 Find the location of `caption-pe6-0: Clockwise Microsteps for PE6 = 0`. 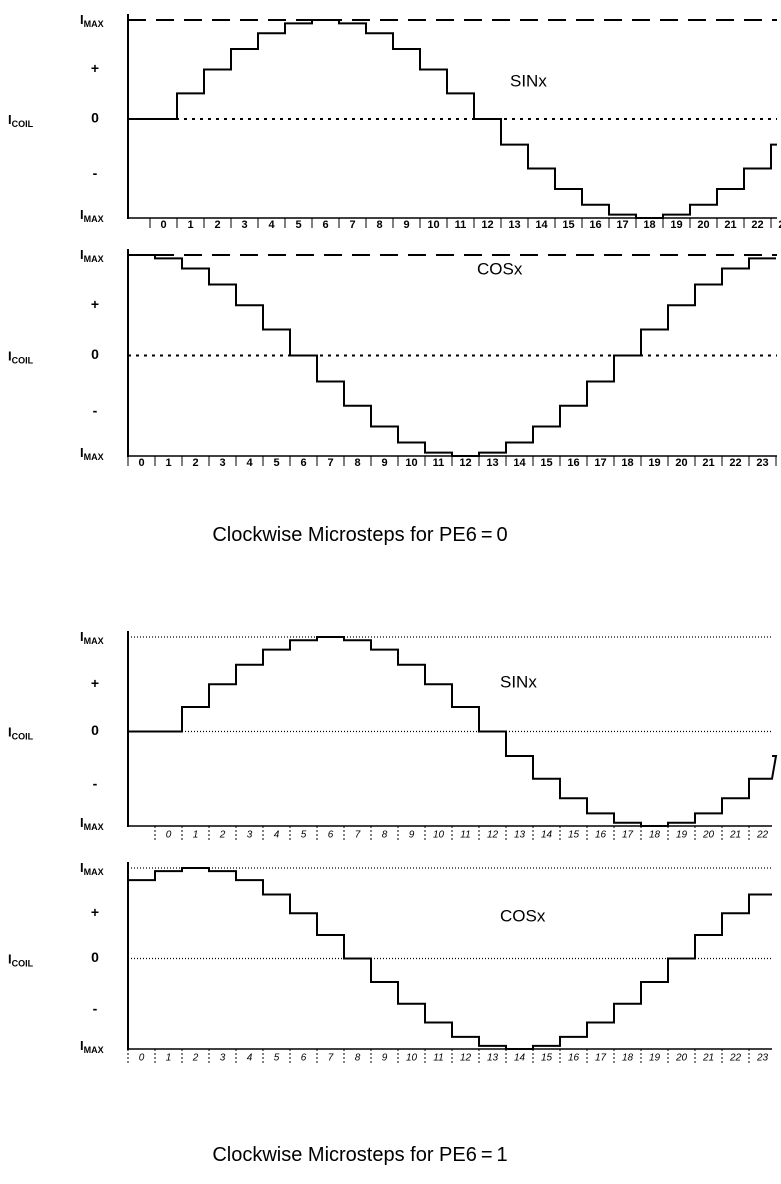

caption-pe6-0: Clockwise Microsteps for PE6 = 0 is located at coordinates (360, 535).